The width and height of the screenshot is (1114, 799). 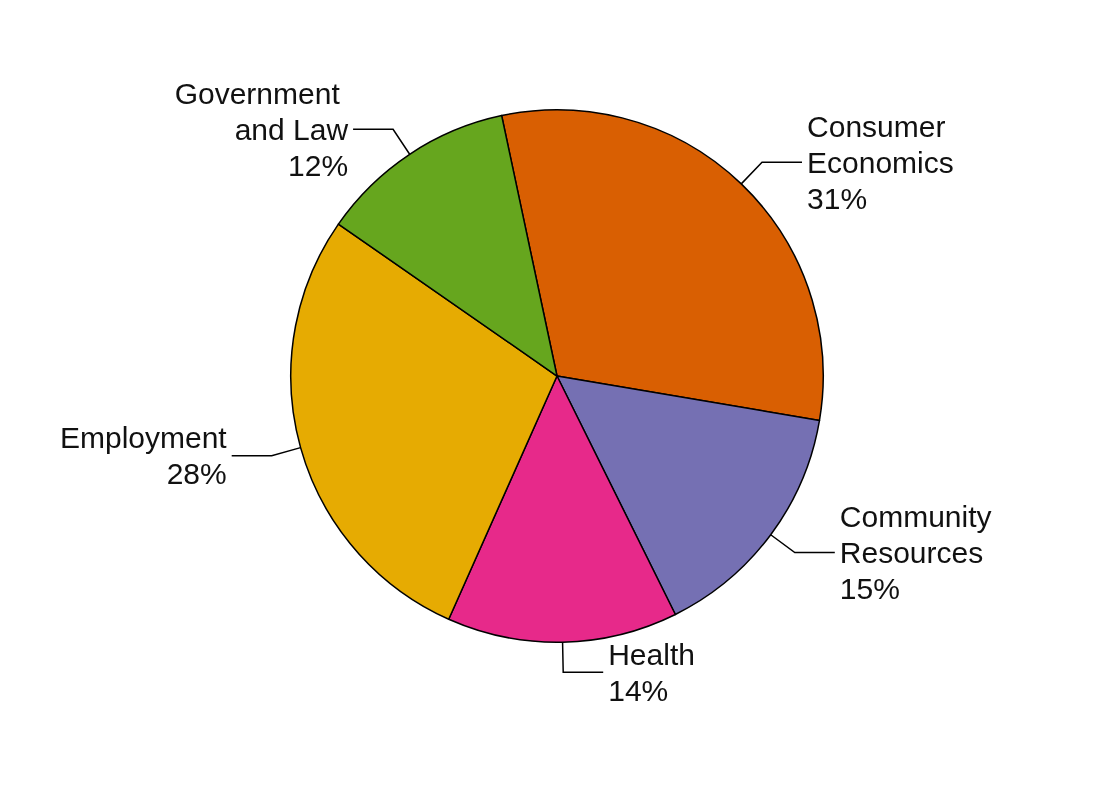 What do you see at coordinates (261, 111) in the screenshot?
I see `slice-label: Government and Law` at bounding box center [261, 111].